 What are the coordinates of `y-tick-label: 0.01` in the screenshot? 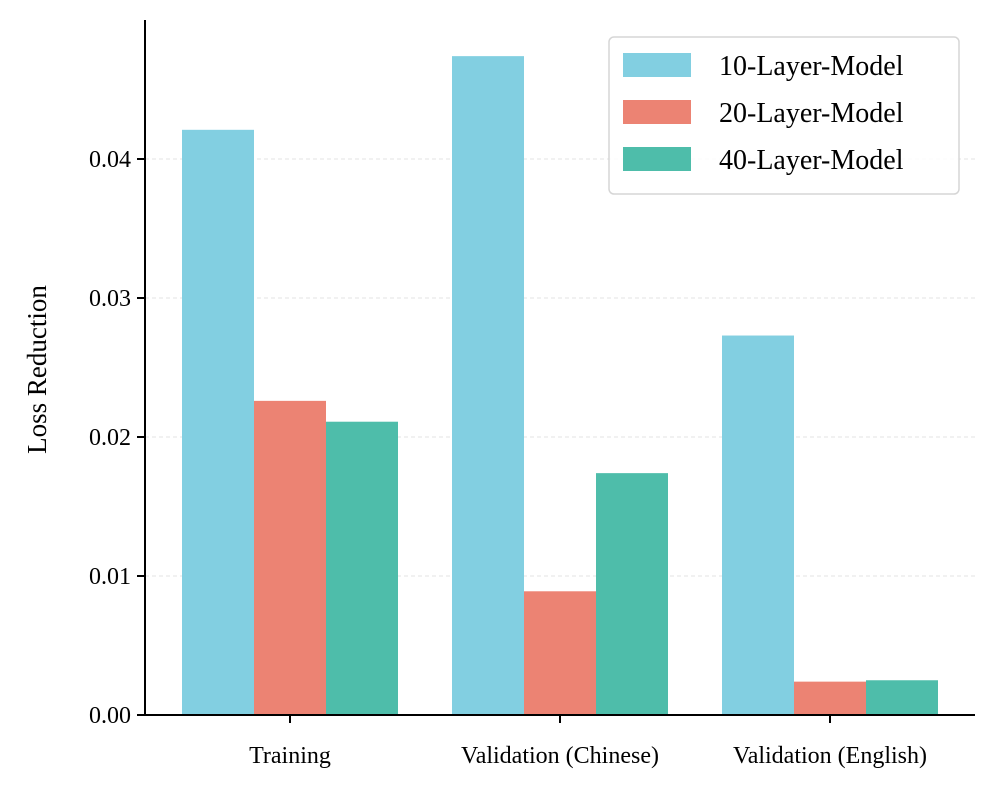 It's located at (110, 577).